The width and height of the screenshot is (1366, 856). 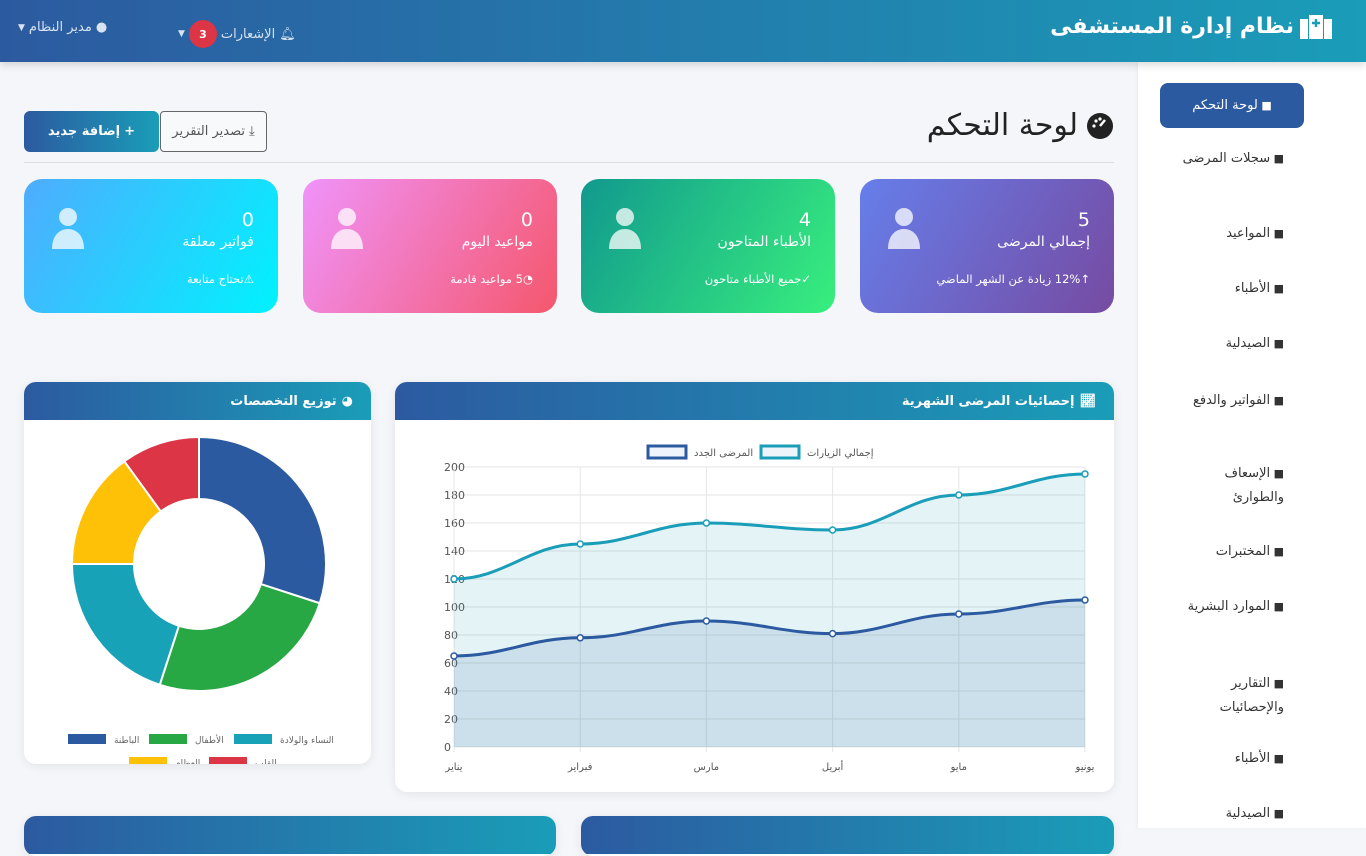 I want to click on x-tick-label: أبريل, so click(x=833, y=766).